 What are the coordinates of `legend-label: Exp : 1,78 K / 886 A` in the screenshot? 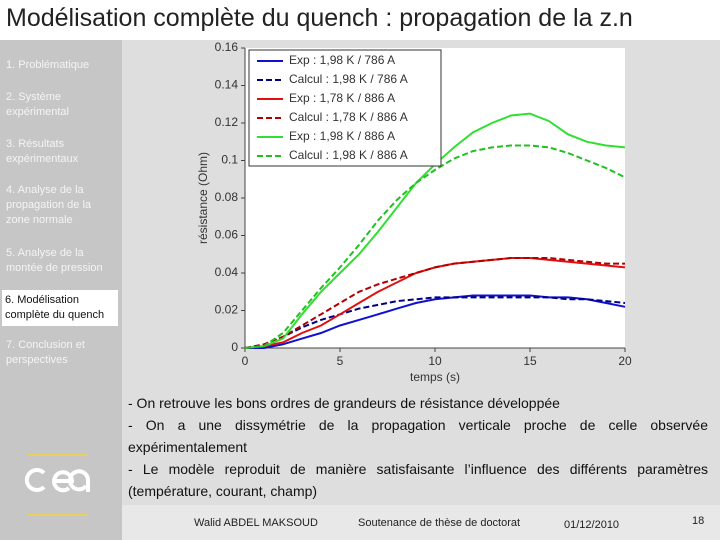 It's located at (342, 98).